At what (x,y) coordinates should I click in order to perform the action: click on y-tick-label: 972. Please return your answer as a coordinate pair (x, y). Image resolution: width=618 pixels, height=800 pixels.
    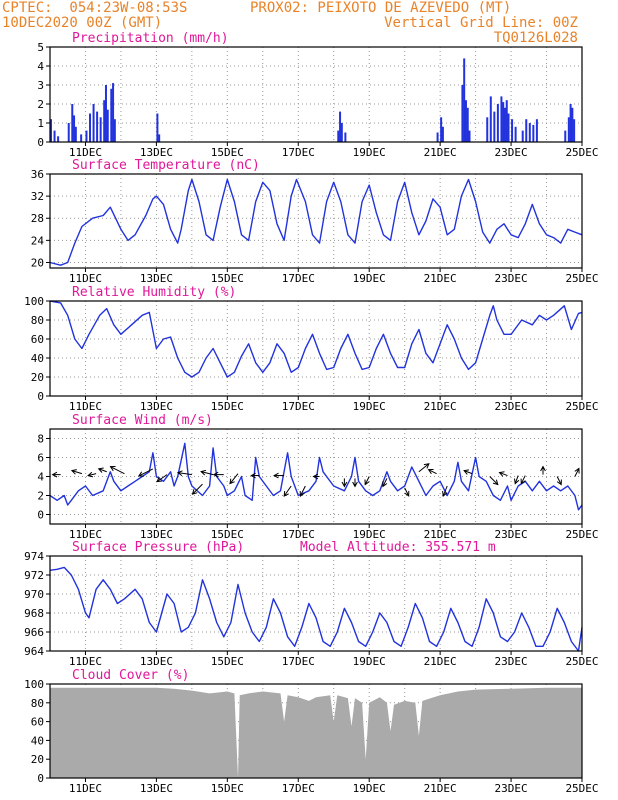
    Looking at the image, I should click on (34, 575).